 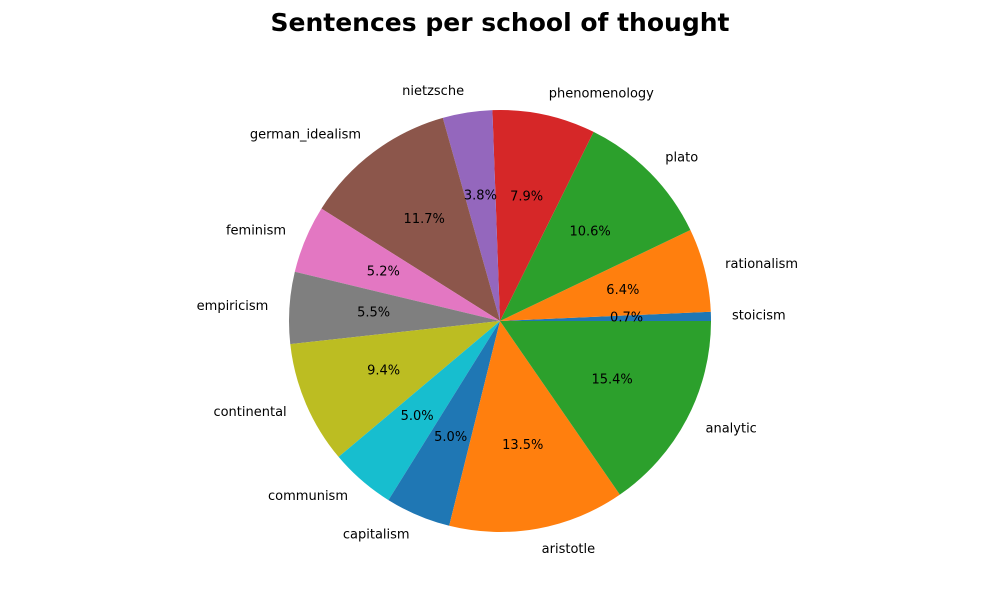 What do you see at coordinates (433, 91) in the screenshot?
I see `slice-label-nietzsche: nietzsche` at bounding box center [433, 91].